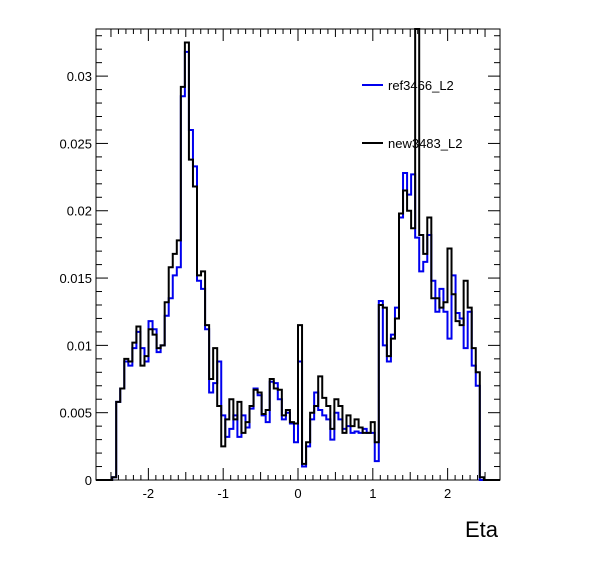 The image size is (596, 572). What do you see at coordinates (482, 529) in the screenshot?
I see `x-axis-title: Eta` at bounding box center [482, 529].